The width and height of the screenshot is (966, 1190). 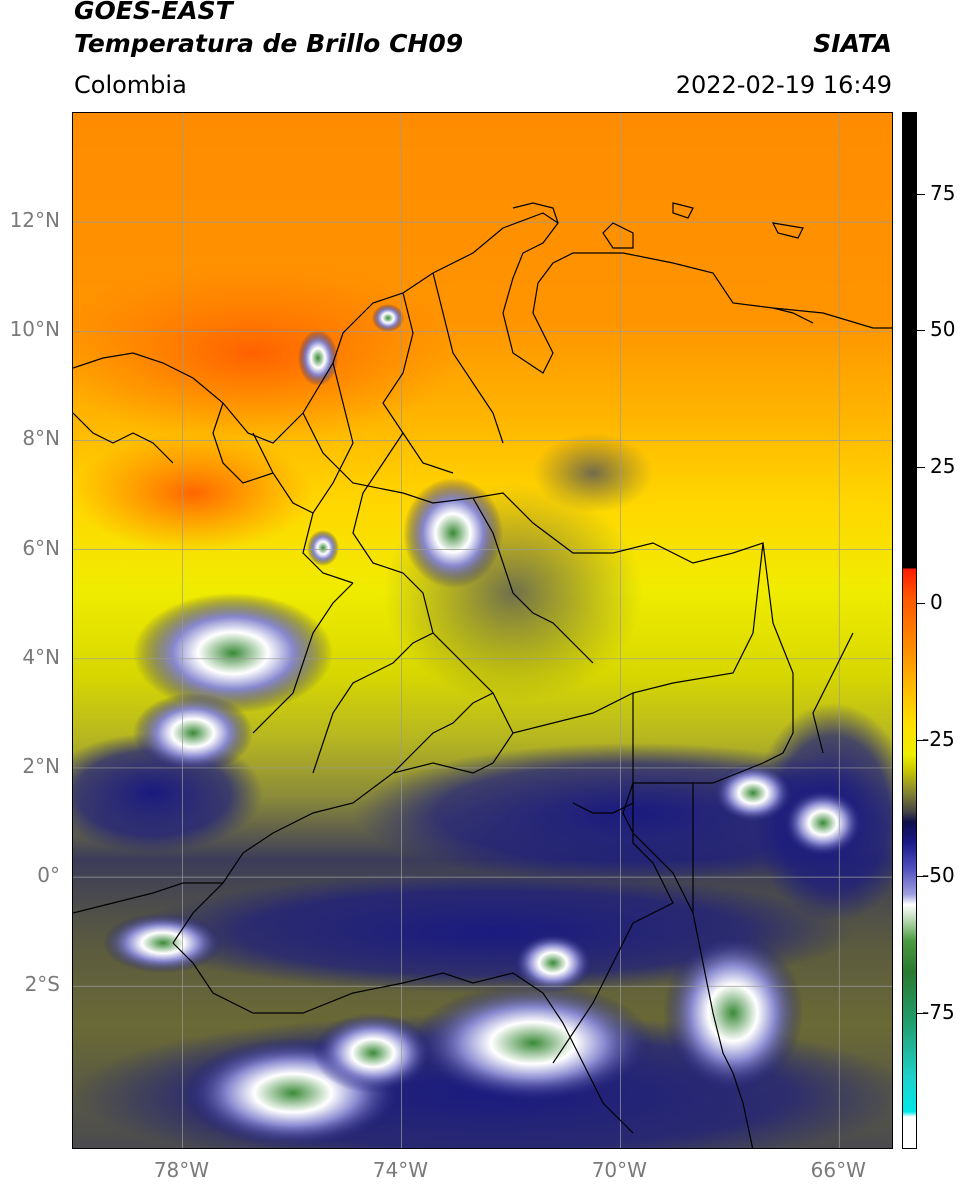 I want to click on lon-tick-label: 74°W, so click(x=400, y=1170).